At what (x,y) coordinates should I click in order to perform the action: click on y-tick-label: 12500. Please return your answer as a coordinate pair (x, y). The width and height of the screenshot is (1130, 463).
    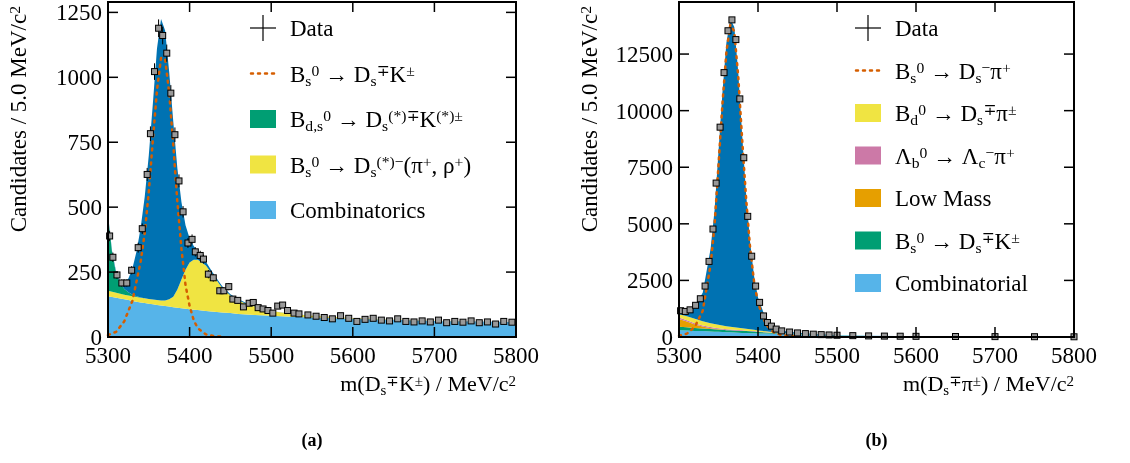
    Looking at the image, I should click on (644, 55).